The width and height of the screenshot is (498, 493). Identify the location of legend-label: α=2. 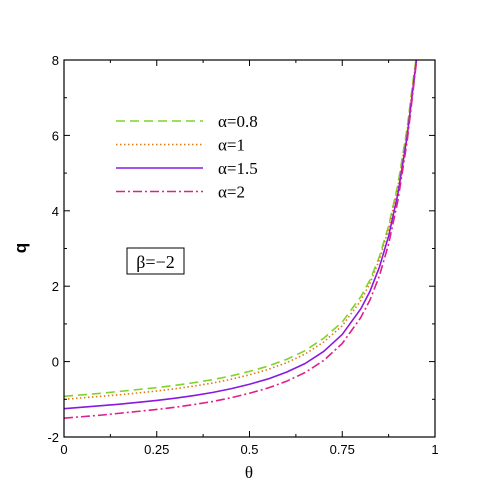
(231, 192).